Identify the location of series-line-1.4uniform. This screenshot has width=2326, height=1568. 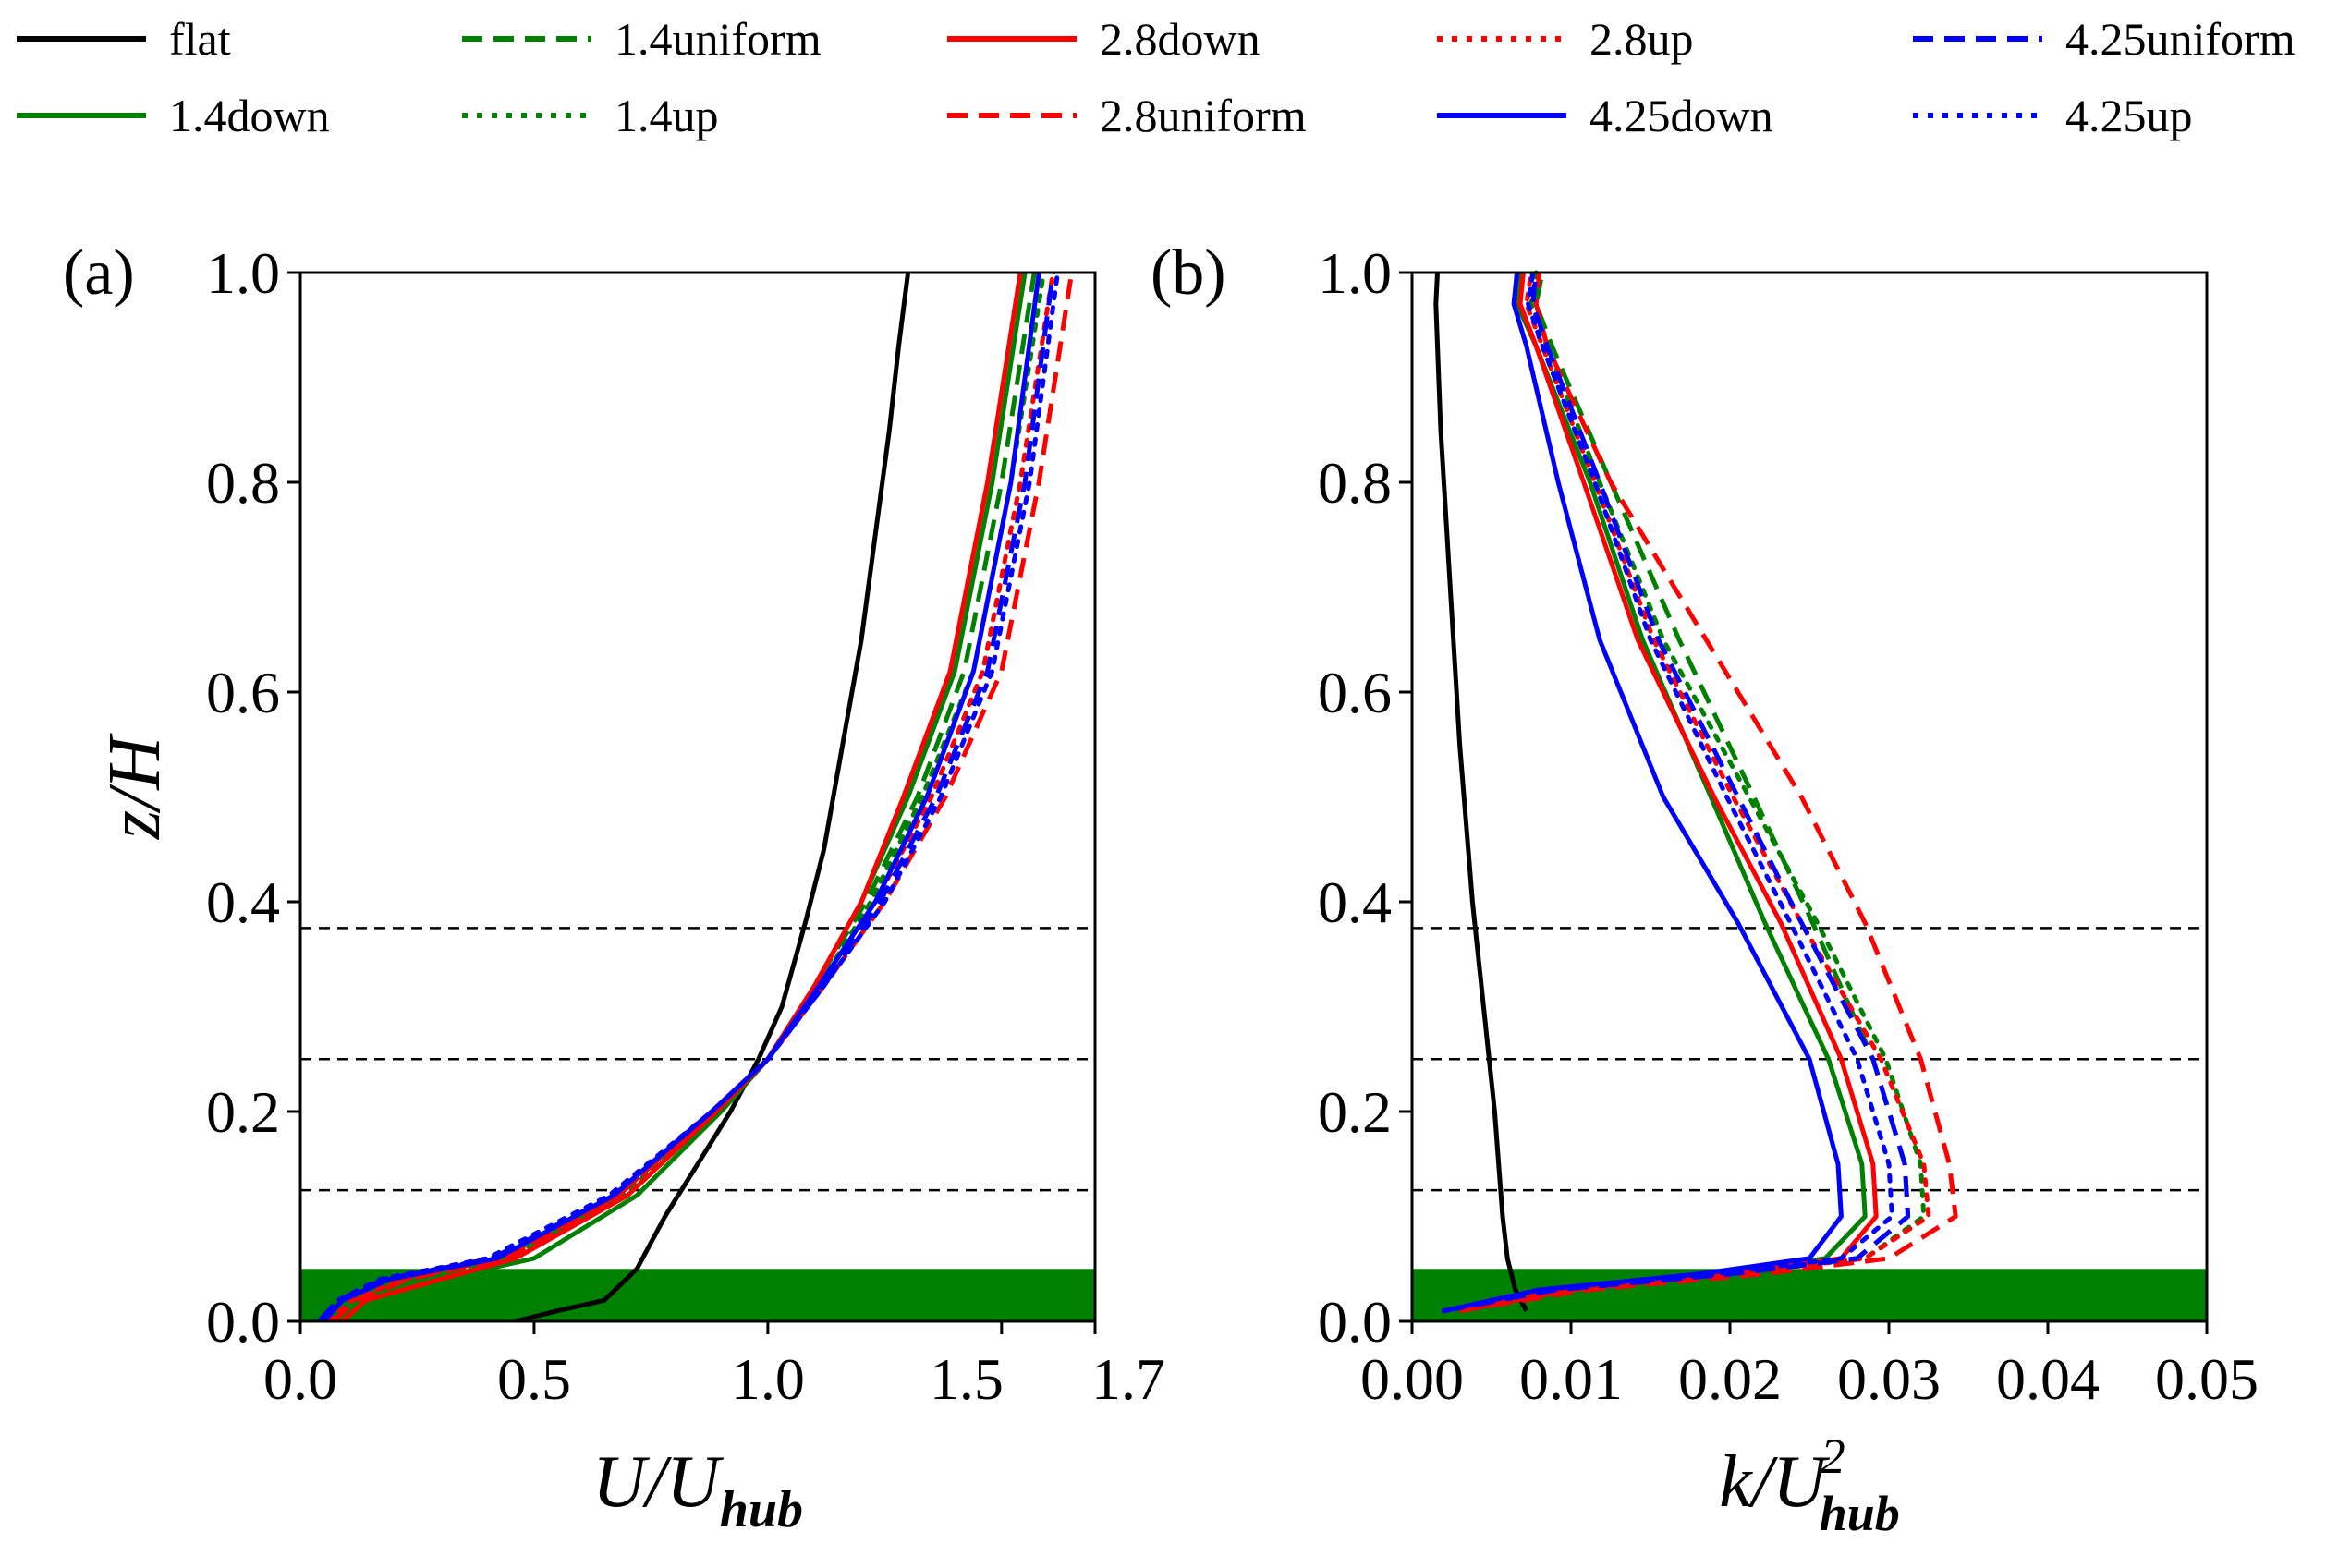
(1677, 793).